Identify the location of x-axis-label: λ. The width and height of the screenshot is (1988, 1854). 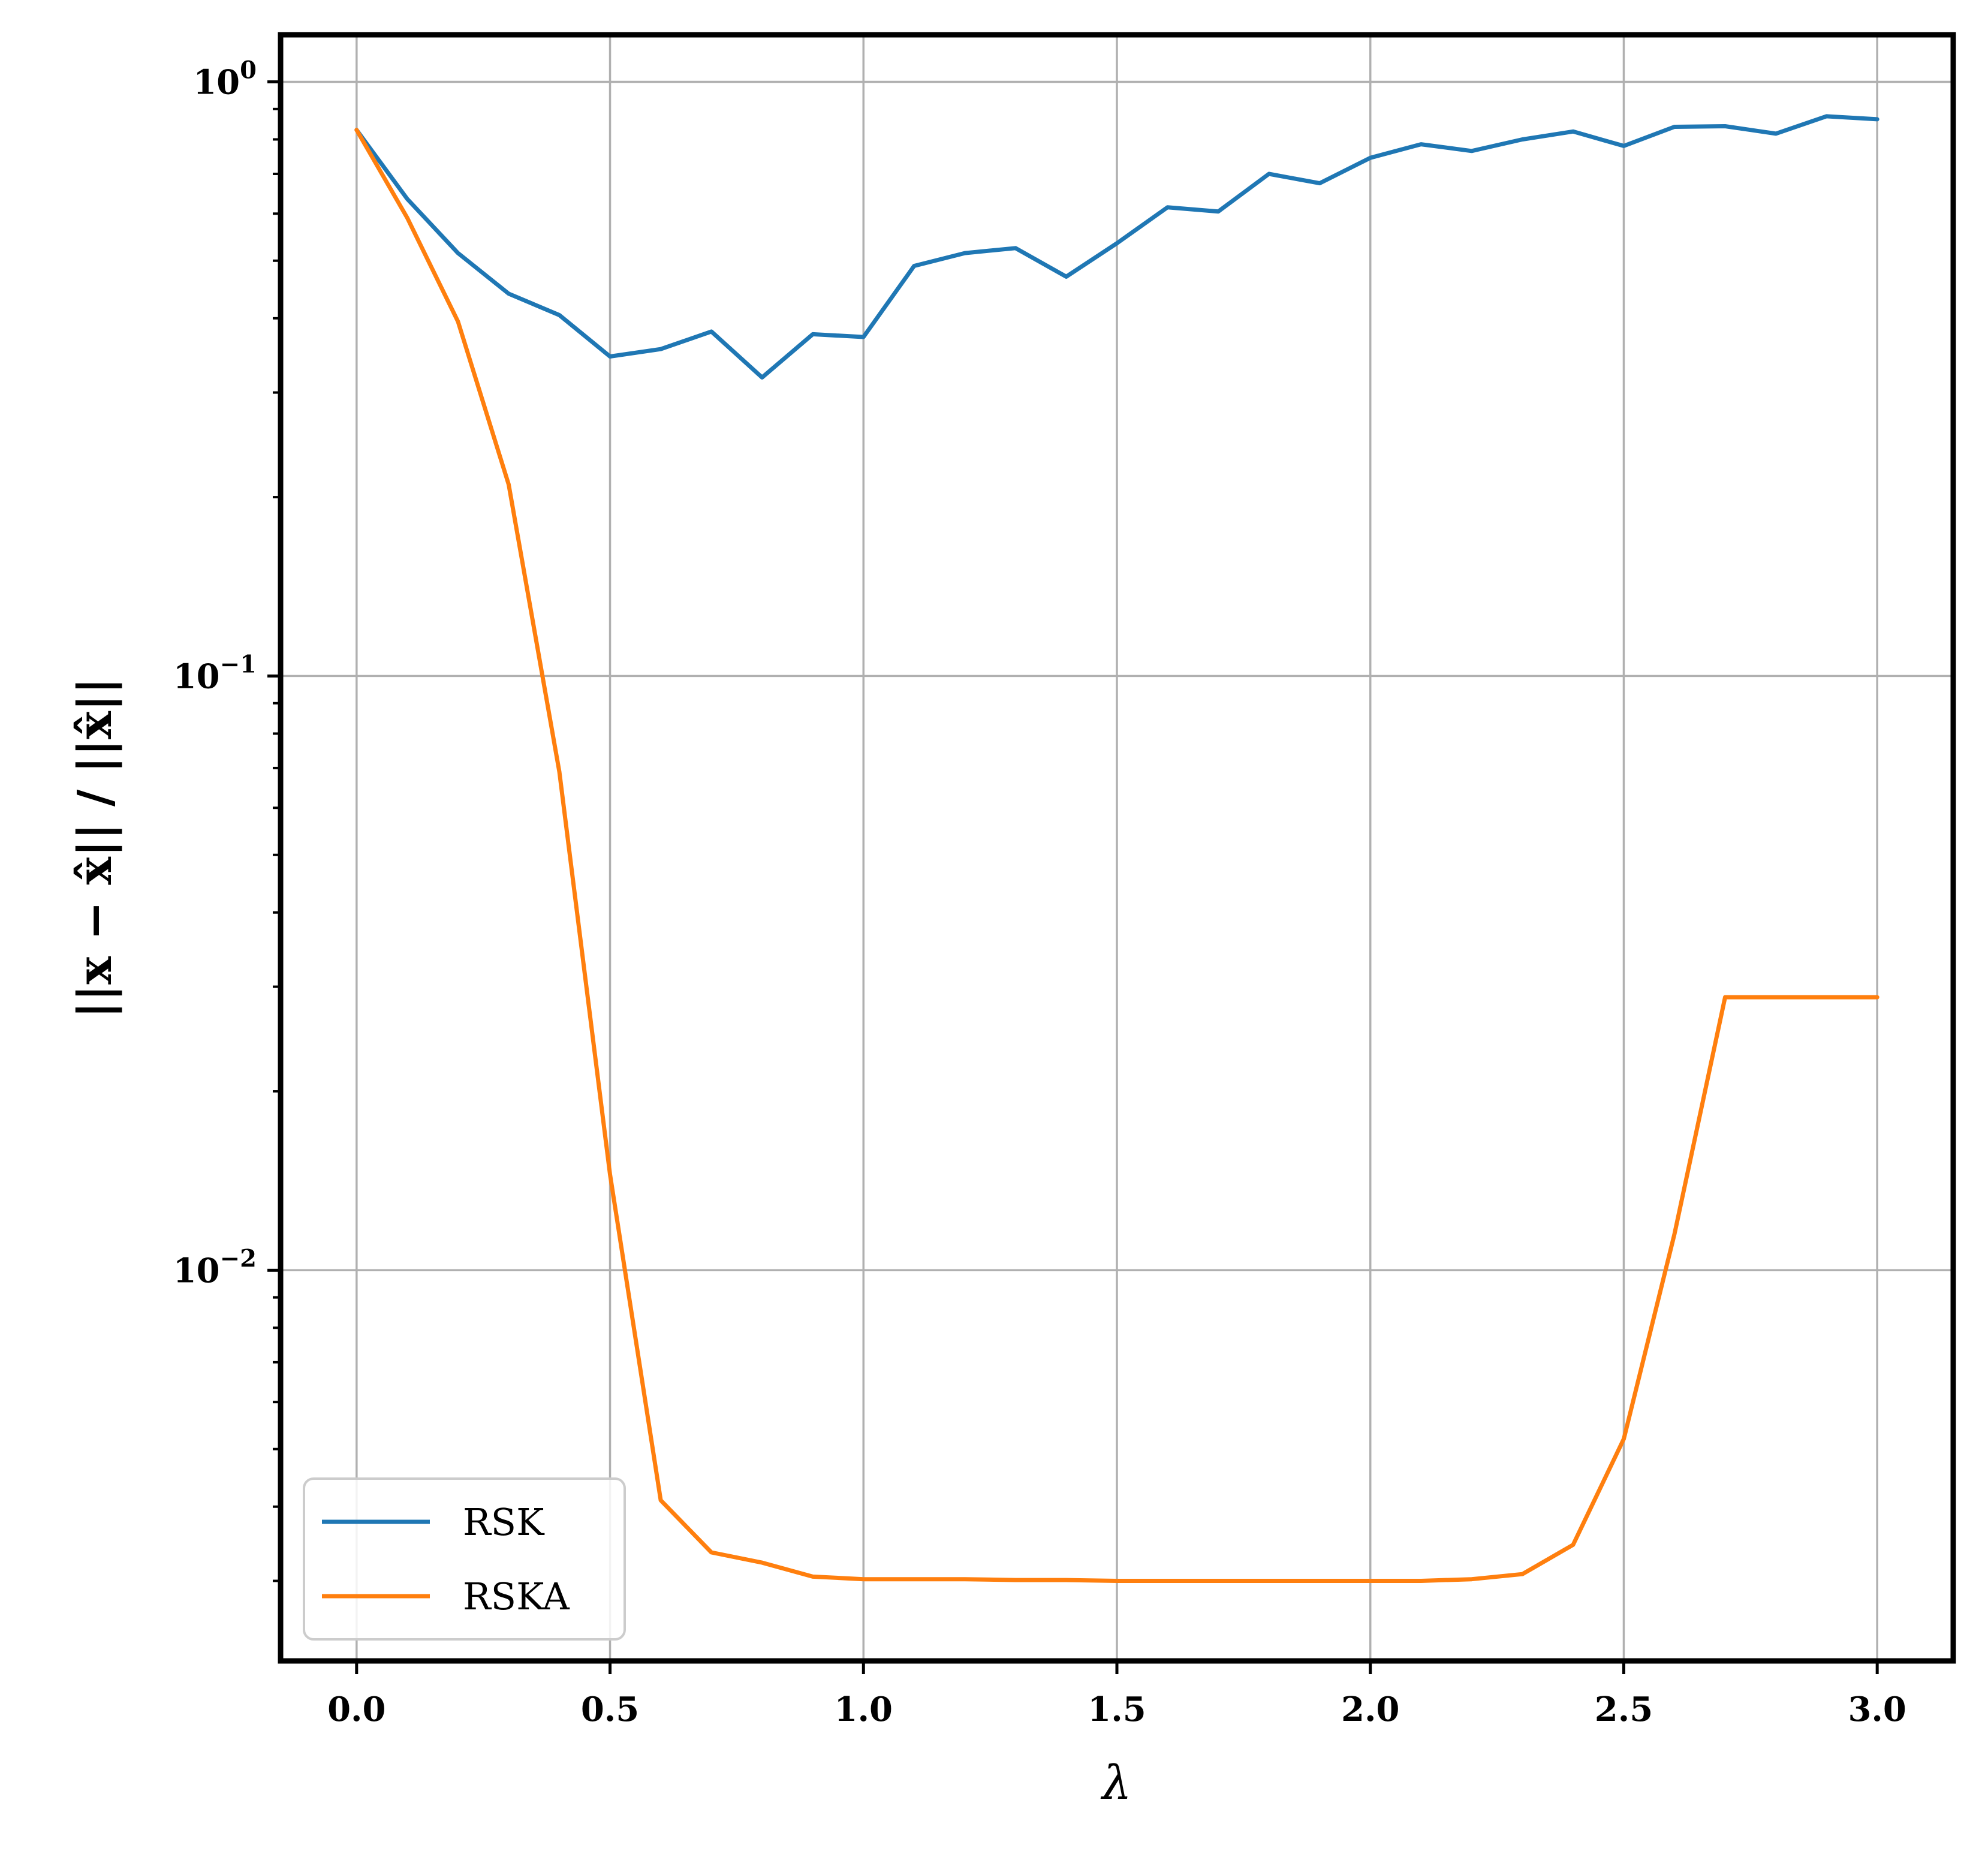
(1115, 1783).